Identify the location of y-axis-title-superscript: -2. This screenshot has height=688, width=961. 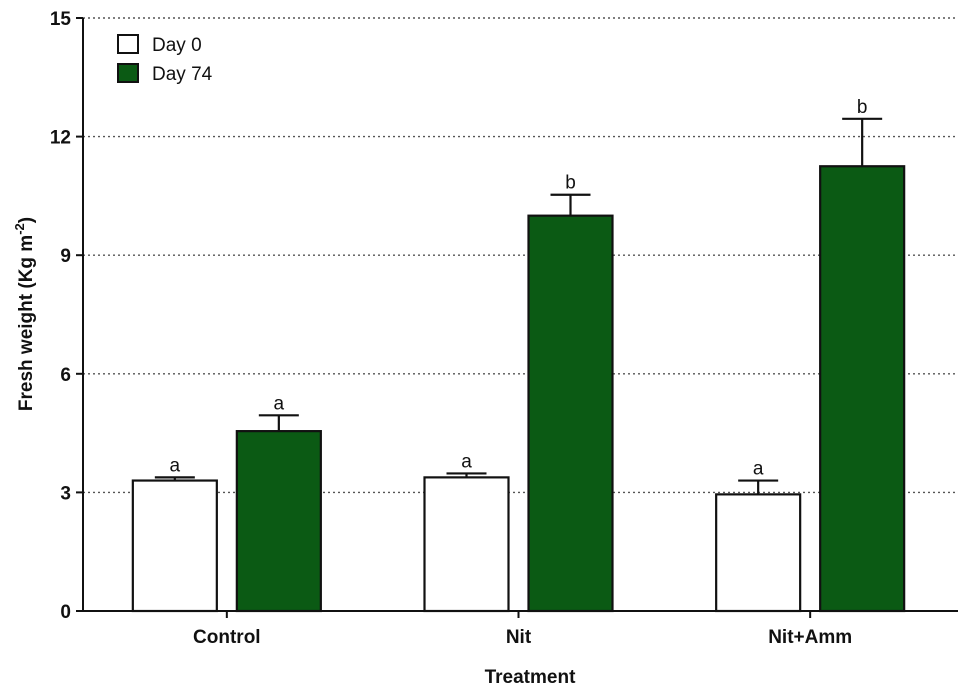
(19, 229).